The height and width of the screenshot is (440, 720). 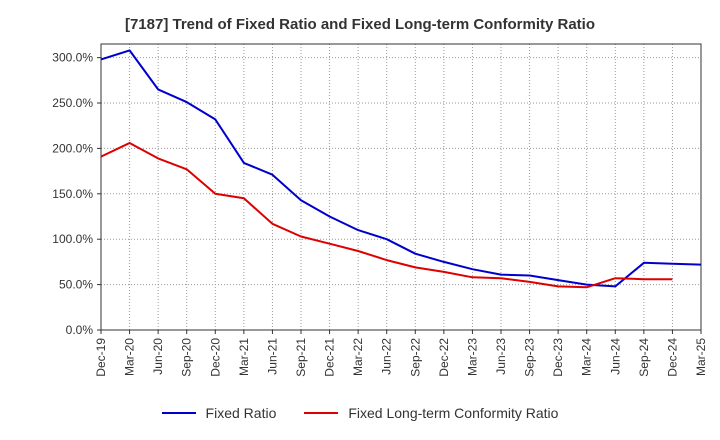 What do you see at coordinates (358, 357) in the screenshot?
I see `x-tick-label: Mar-22` at bounding box center [358, 357].